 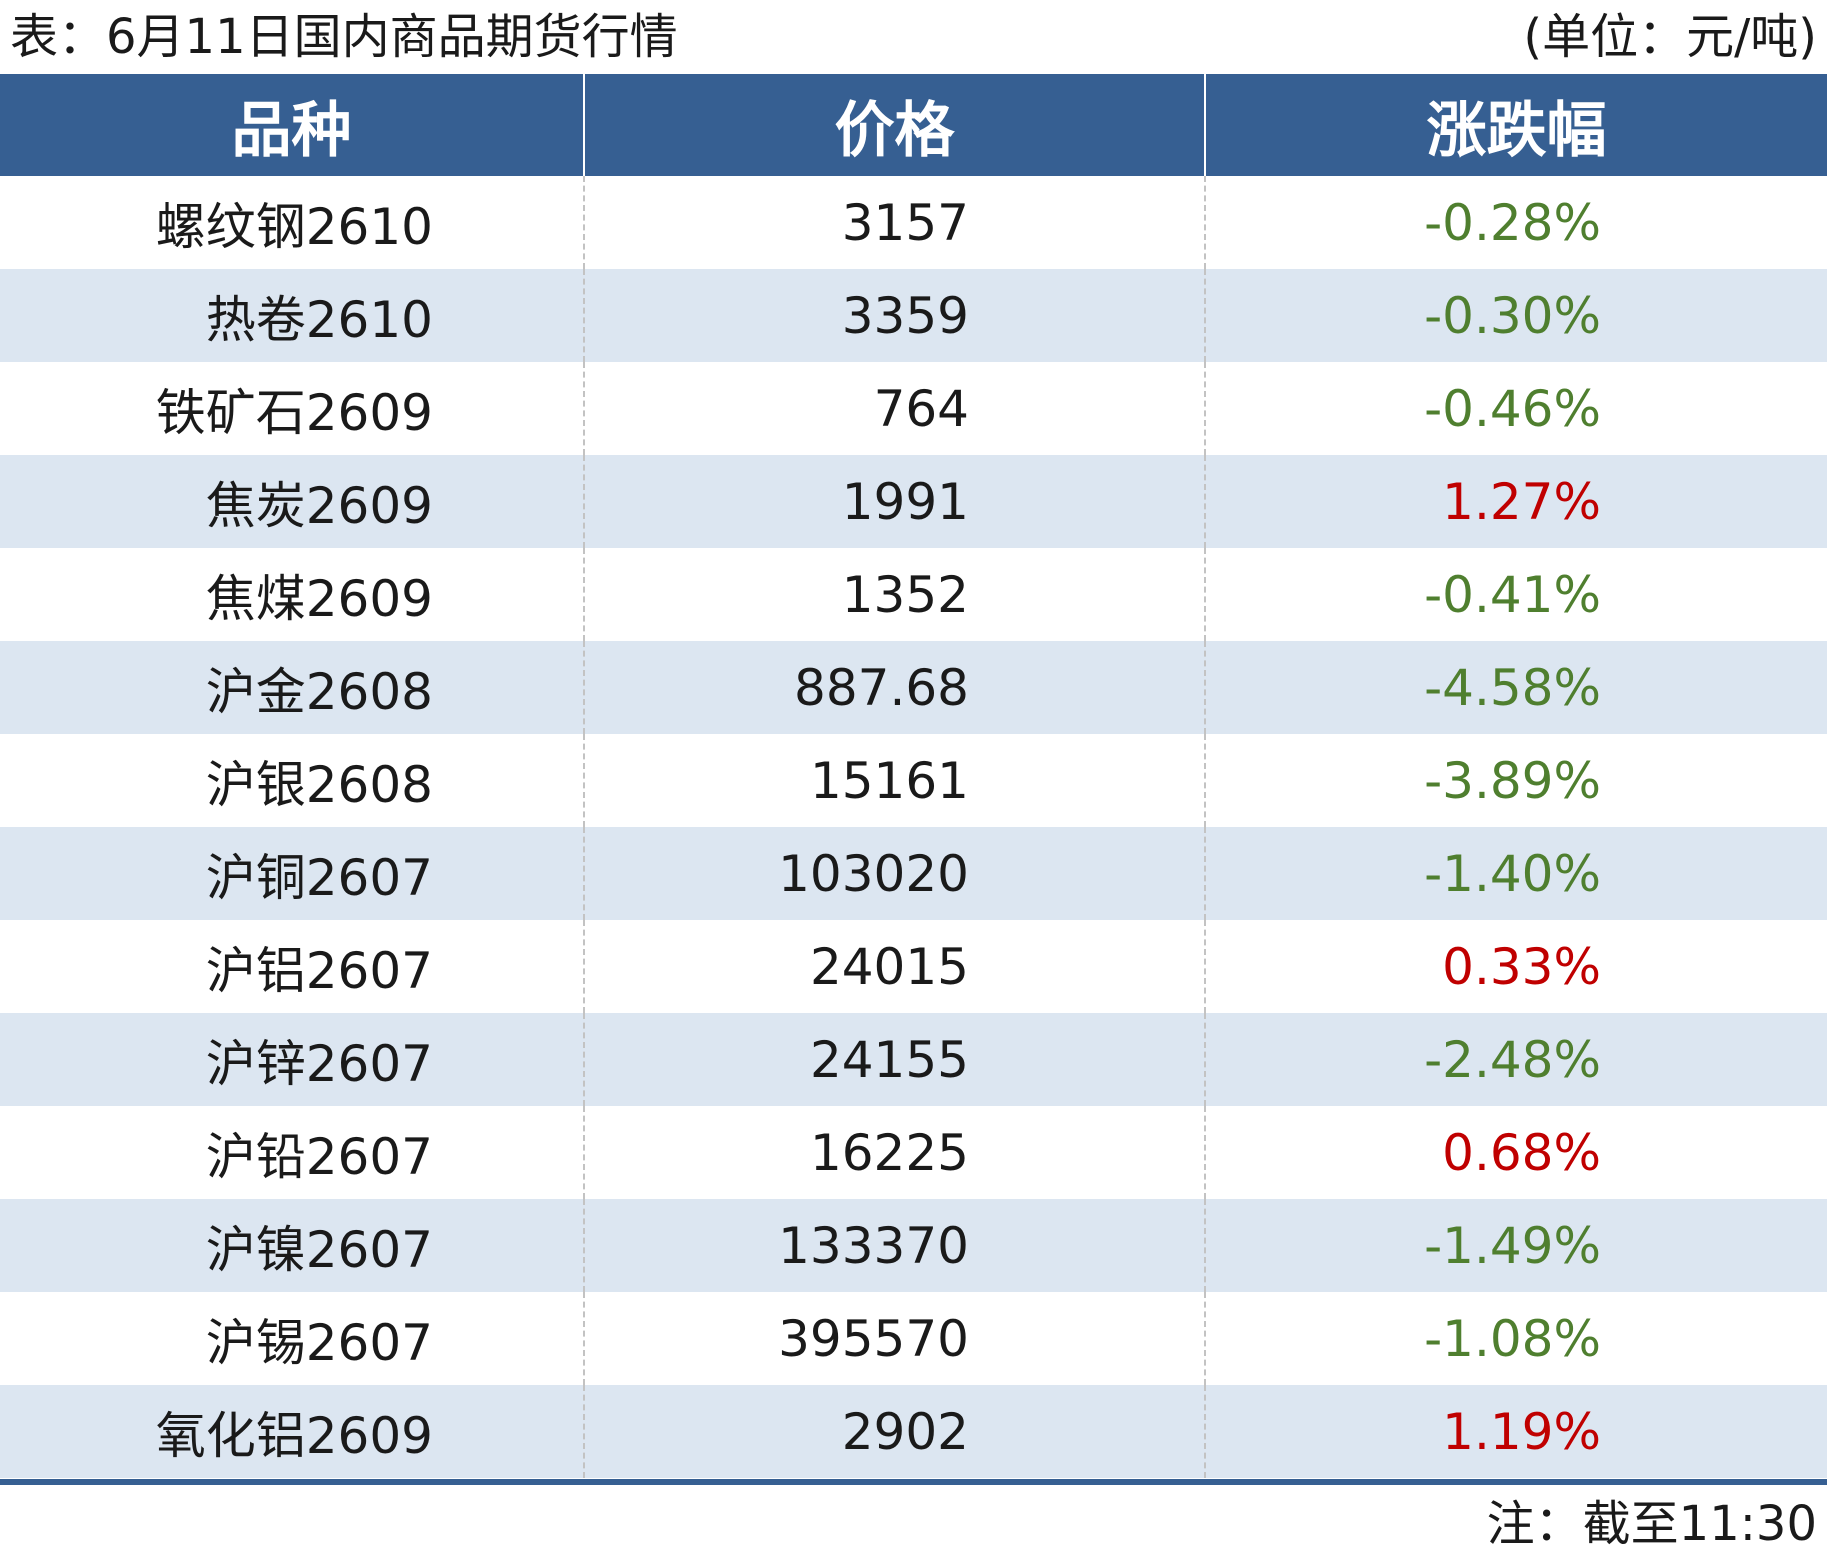 I want to click on table-row: 沪铜2607 103020 -1.40%, so click(x=913, y=873).